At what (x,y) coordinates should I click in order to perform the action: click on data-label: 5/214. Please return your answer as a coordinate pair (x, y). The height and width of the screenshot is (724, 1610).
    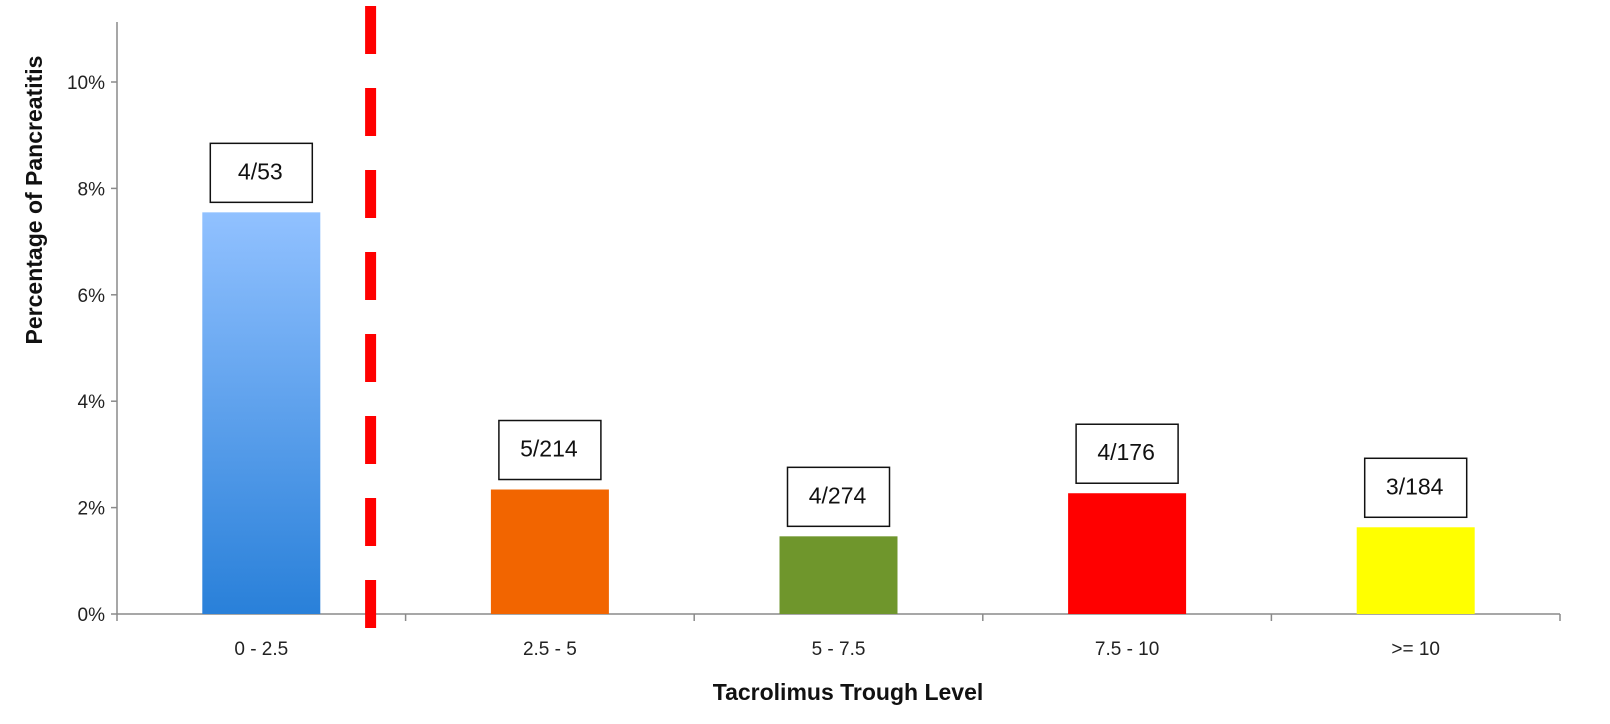
    Looking at the image, I should click on (549, 449).